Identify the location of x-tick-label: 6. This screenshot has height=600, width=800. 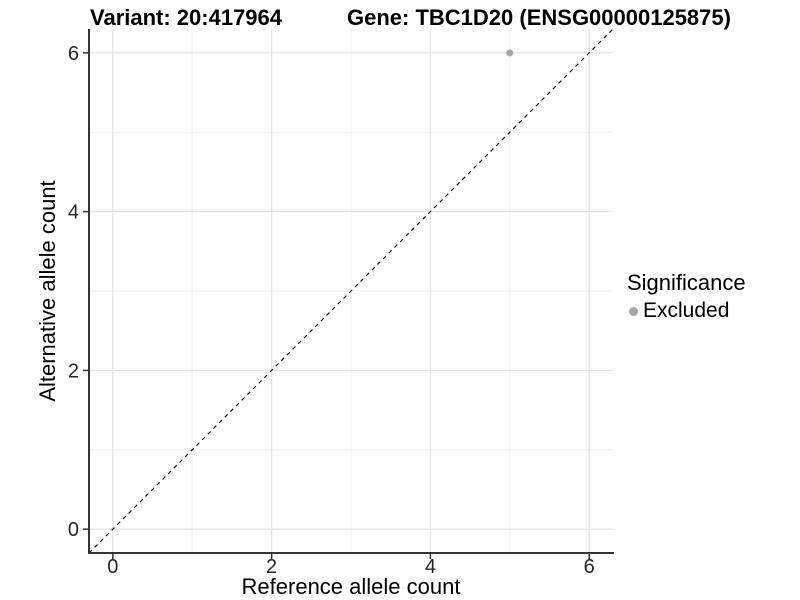
(589, 567).